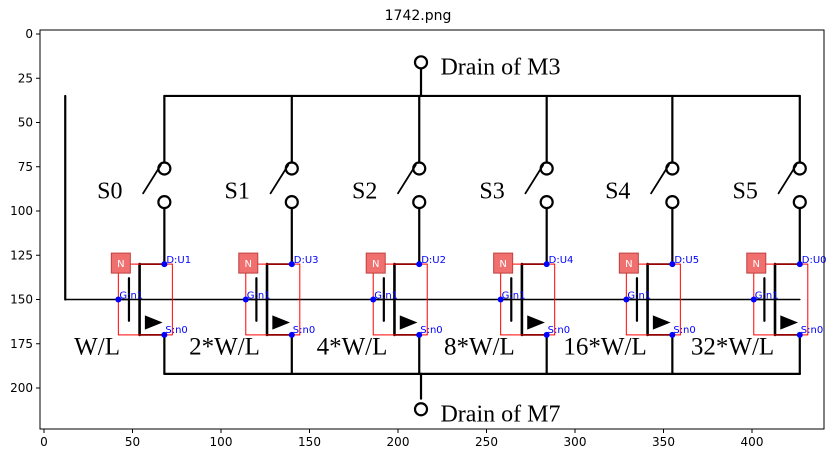 The image size is (836, 460). I want to click on switch-label: S0, so click(109, 192).